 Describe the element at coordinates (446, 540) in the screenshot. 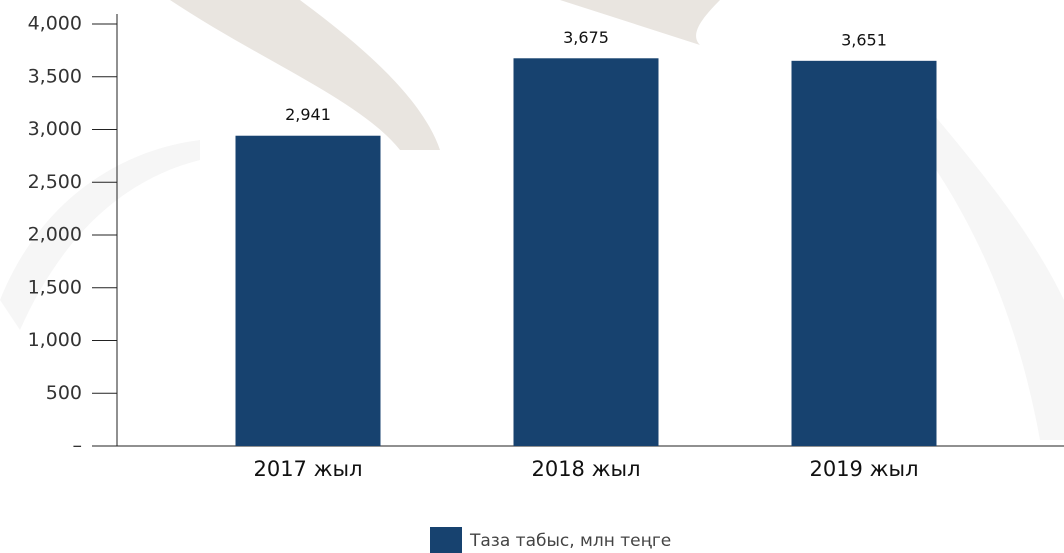

I see `legend-swatch` at that location.